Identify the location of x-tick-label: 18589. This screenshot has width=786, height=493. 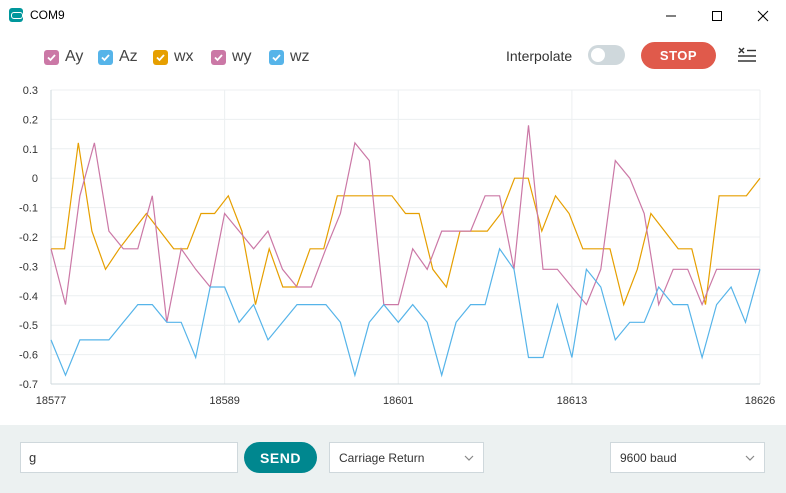
(224, 401).